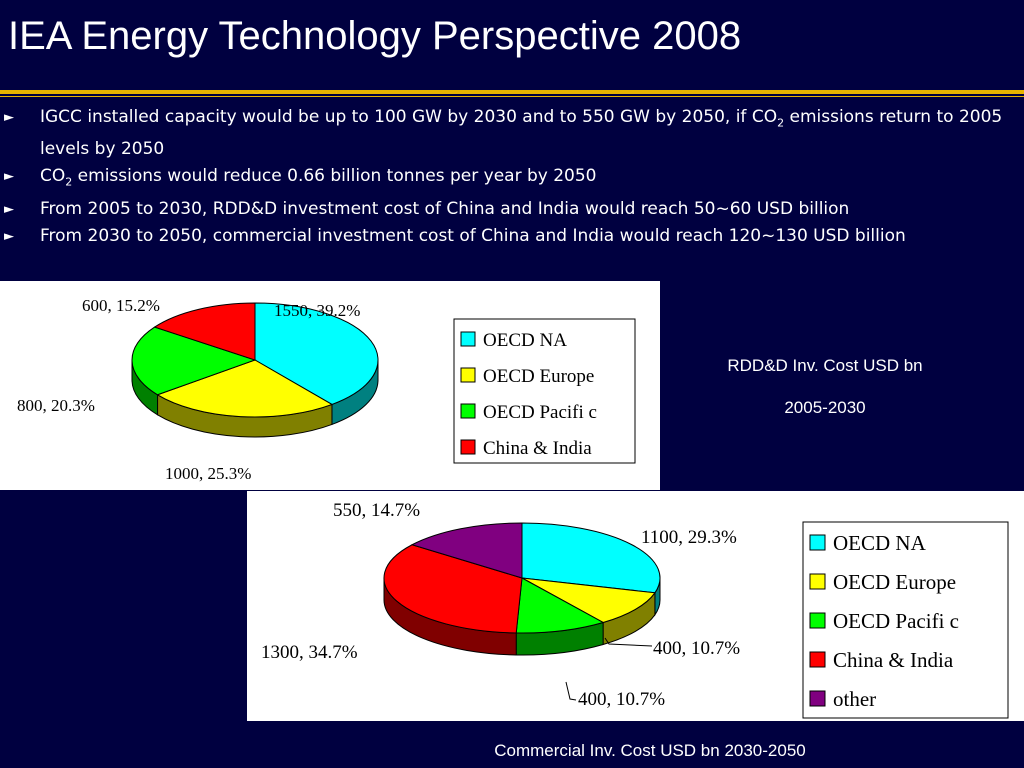 This screenshot has width=1024, height=768. I want to click on rdd-chart-caption: RDD&D Inv. Cost USD bn, so click(825, 365).